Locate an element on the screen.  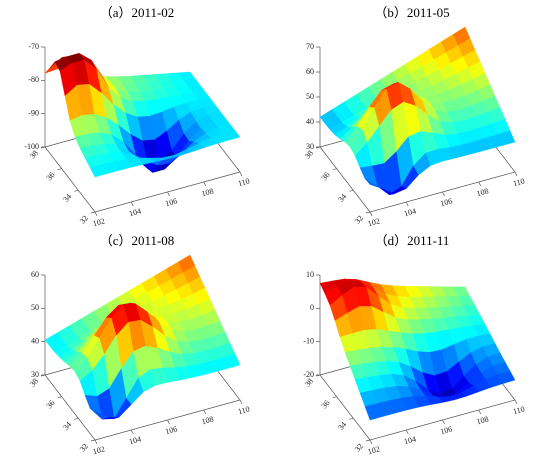
z-tick-label: -10 is located at coordinates (308, 340).